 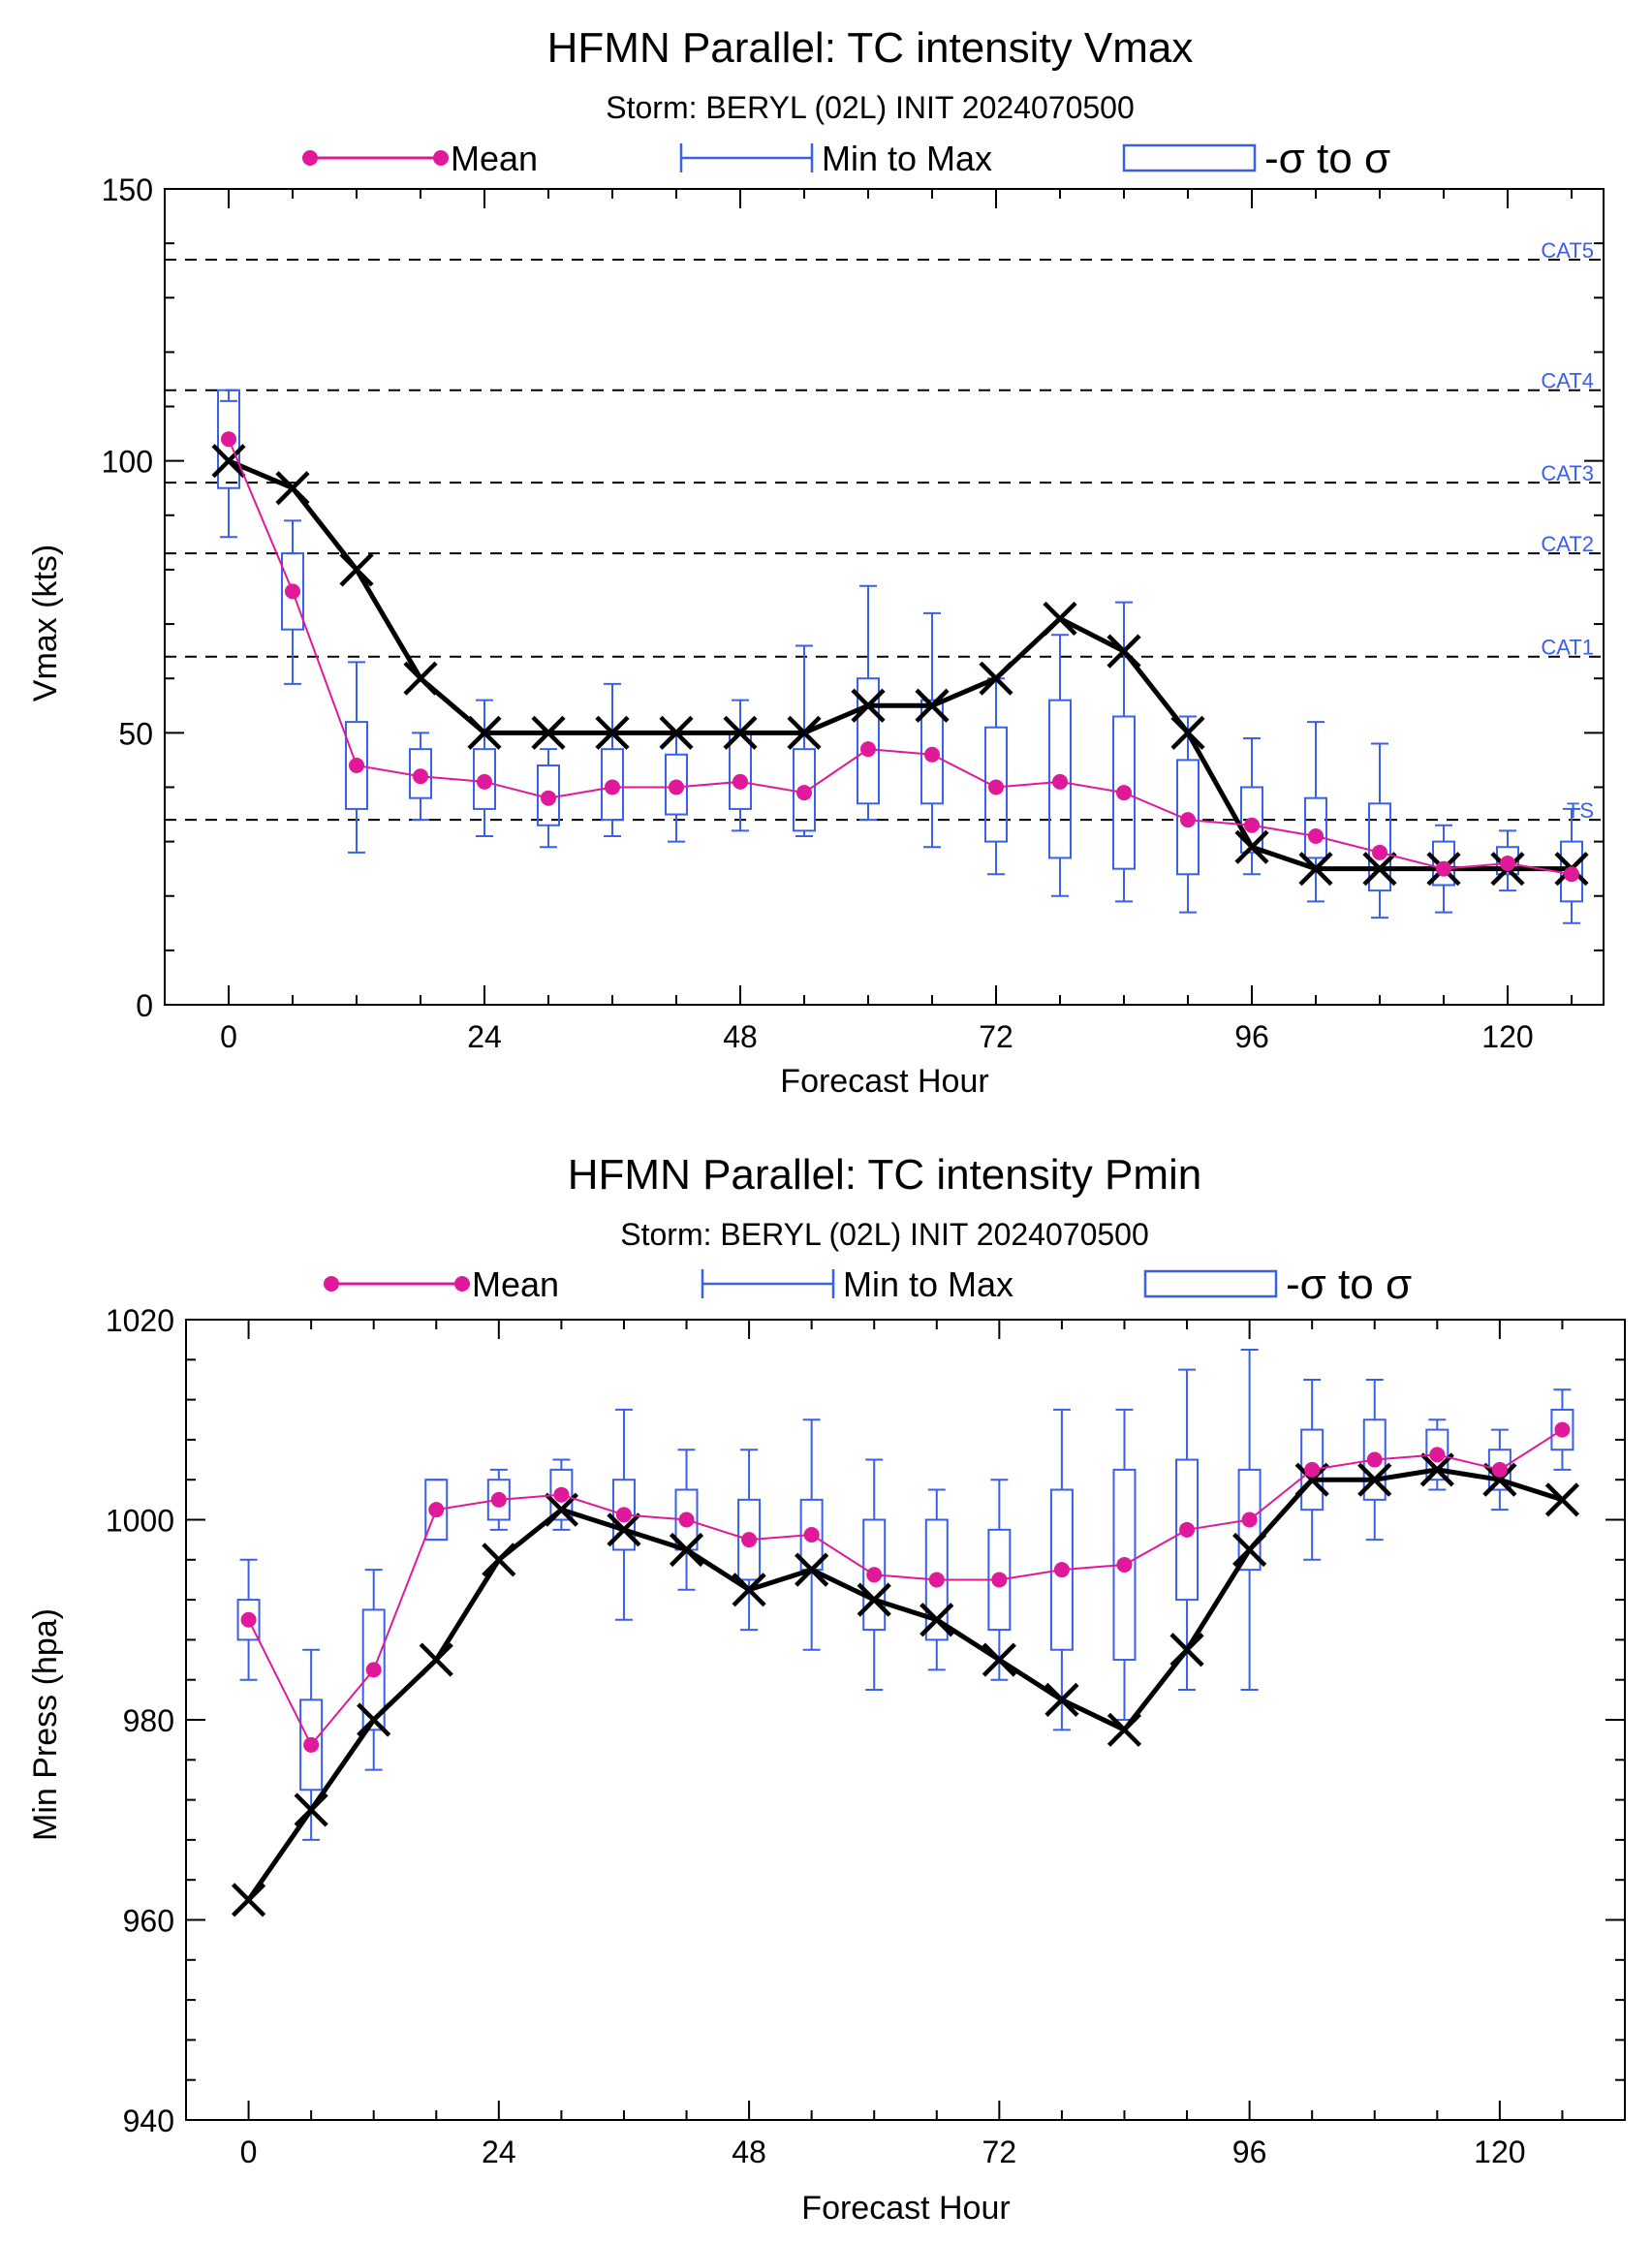 I want to click on x-tick-label: 0, so click(x=228, y=1036).